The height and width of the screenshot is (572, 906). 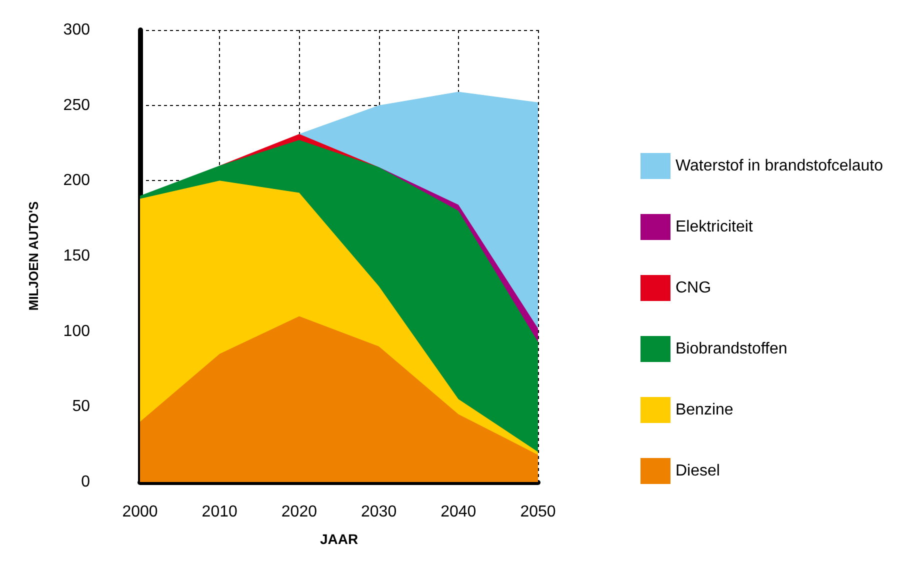 I want to click on legend-label: Benzine, so click(x=704, y=410).